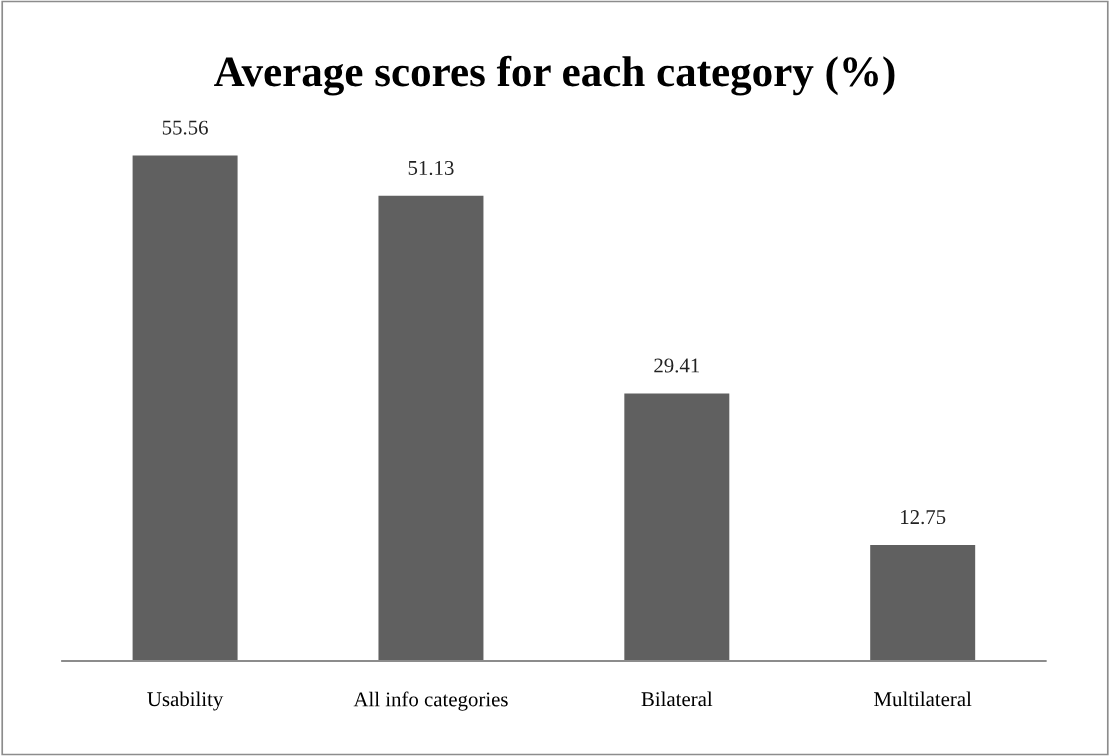 This screenshot has height=756, width=1110. What do you see at coordinates (677, 699) in the screenshot?
I see `x-tick-label: Bilateral` at bounding box center [677, 699].